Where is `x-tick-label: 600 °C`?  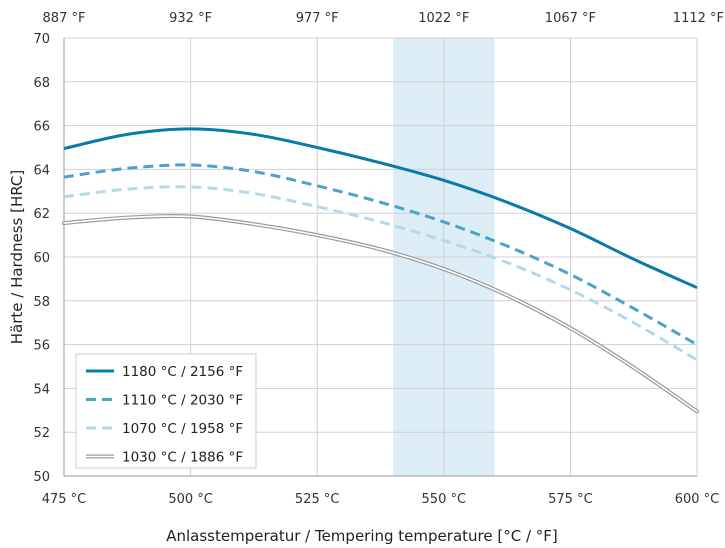
x-tick-label: 600 °C is located at coordinates (697, 499).